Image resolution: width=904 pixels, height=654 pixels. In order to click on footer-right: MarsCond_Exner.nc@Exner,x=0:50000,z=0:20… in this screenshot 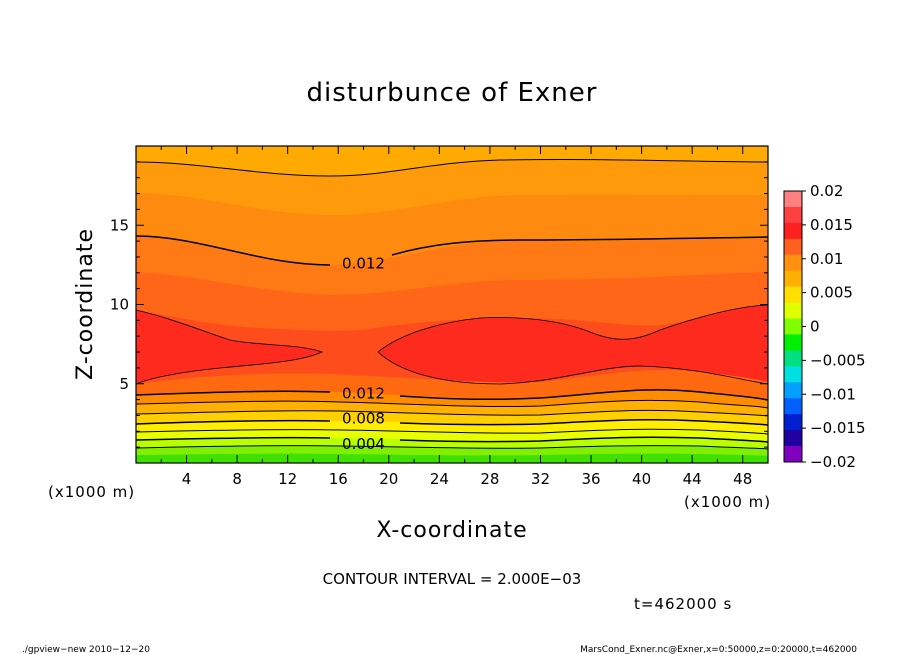, I will do `click(718, 649)`.